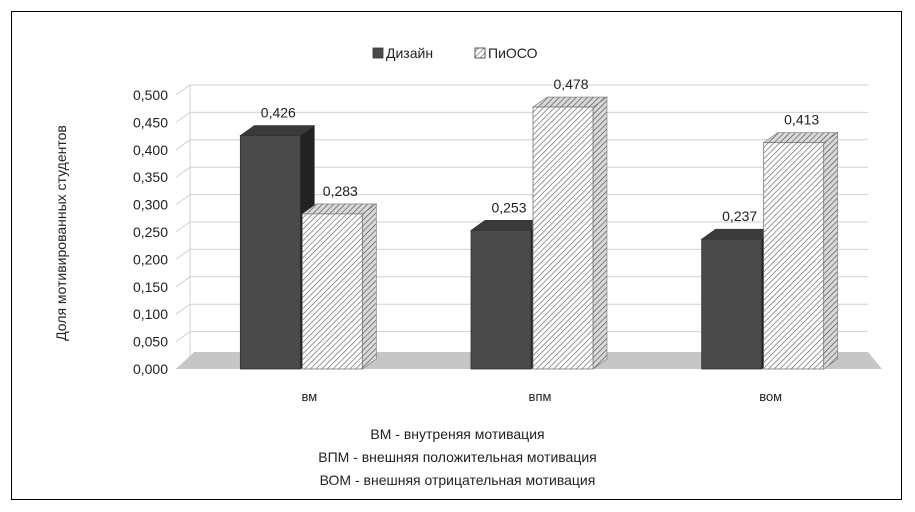  I want to click on x-category-label: вом, so click(770, 396).